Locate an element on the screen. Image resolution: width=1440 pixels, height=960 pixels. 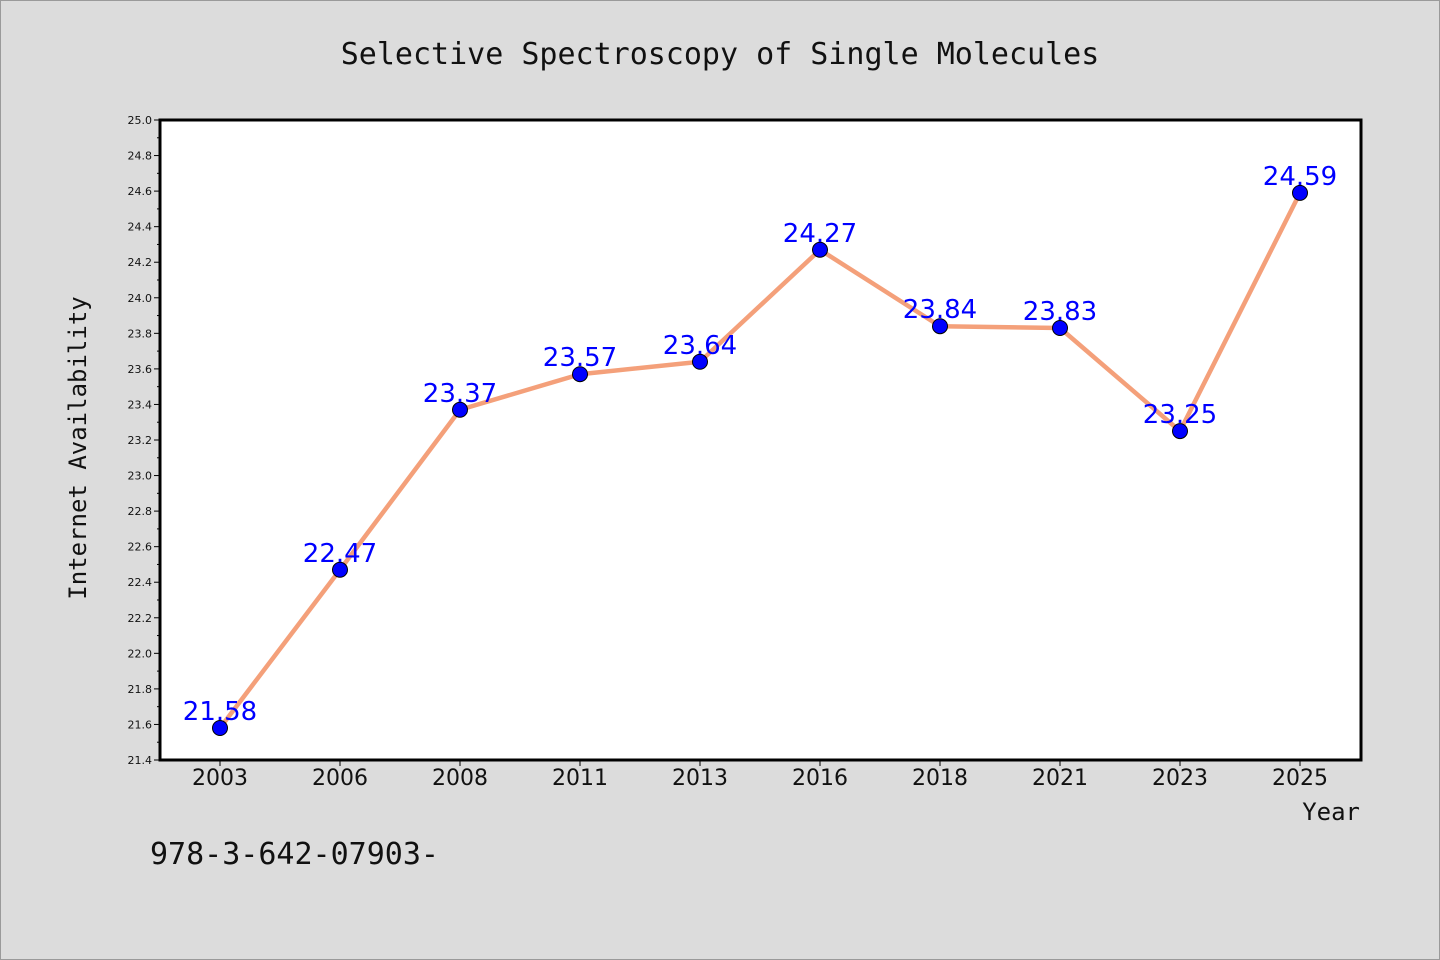
data-label: 24.27 is located at coordinates (820, 234).